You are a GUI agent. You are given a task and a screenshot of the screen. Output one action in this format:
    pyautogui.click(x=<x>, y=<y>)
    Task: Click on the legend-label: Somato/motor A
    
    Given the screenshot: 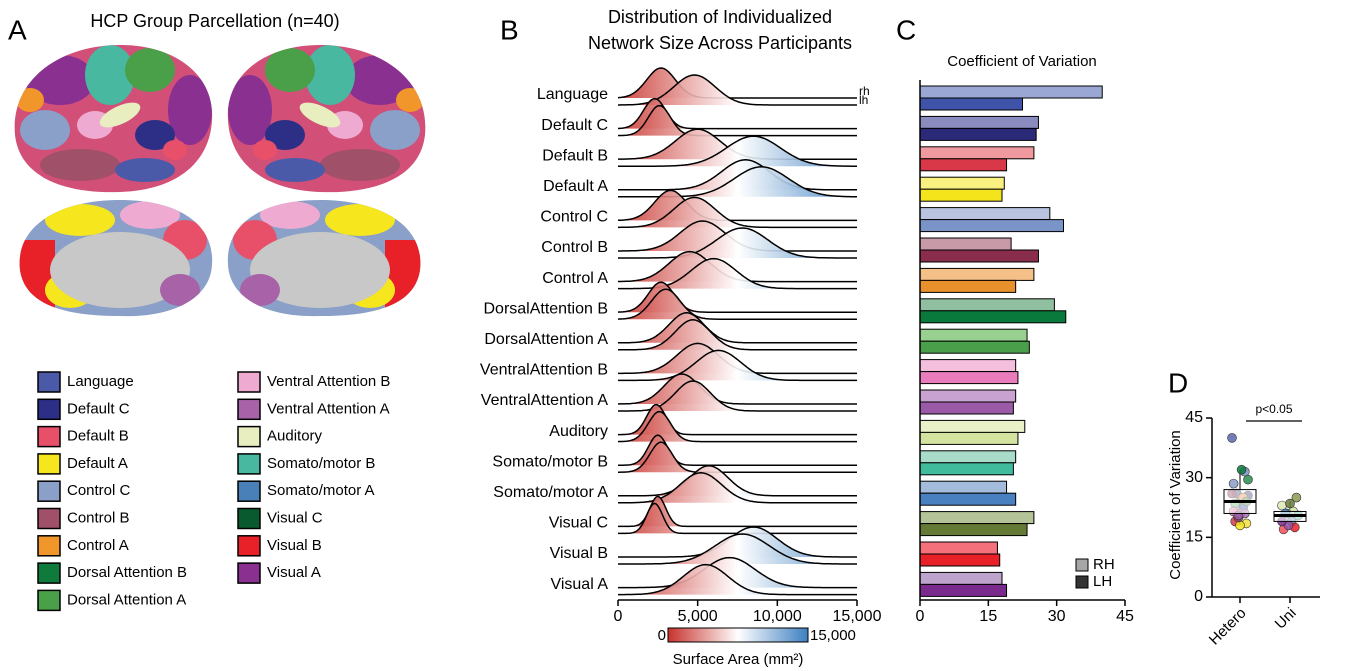 What is the action you would take?
    pyautogui.click(x=321, y=490)
    